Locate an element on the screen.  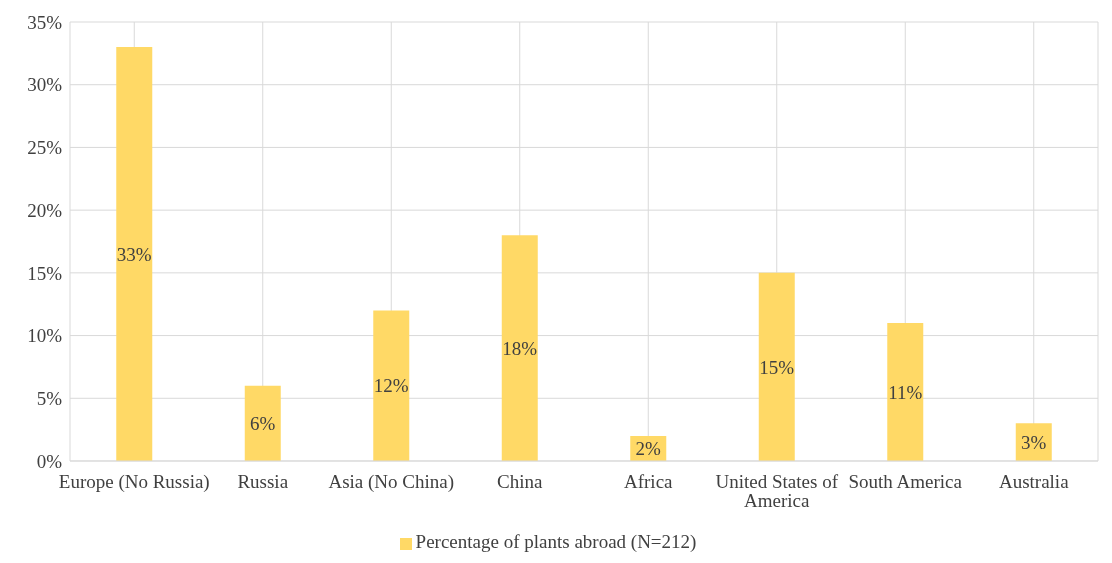
data-label: 12% is located at coordinates (391, 386).